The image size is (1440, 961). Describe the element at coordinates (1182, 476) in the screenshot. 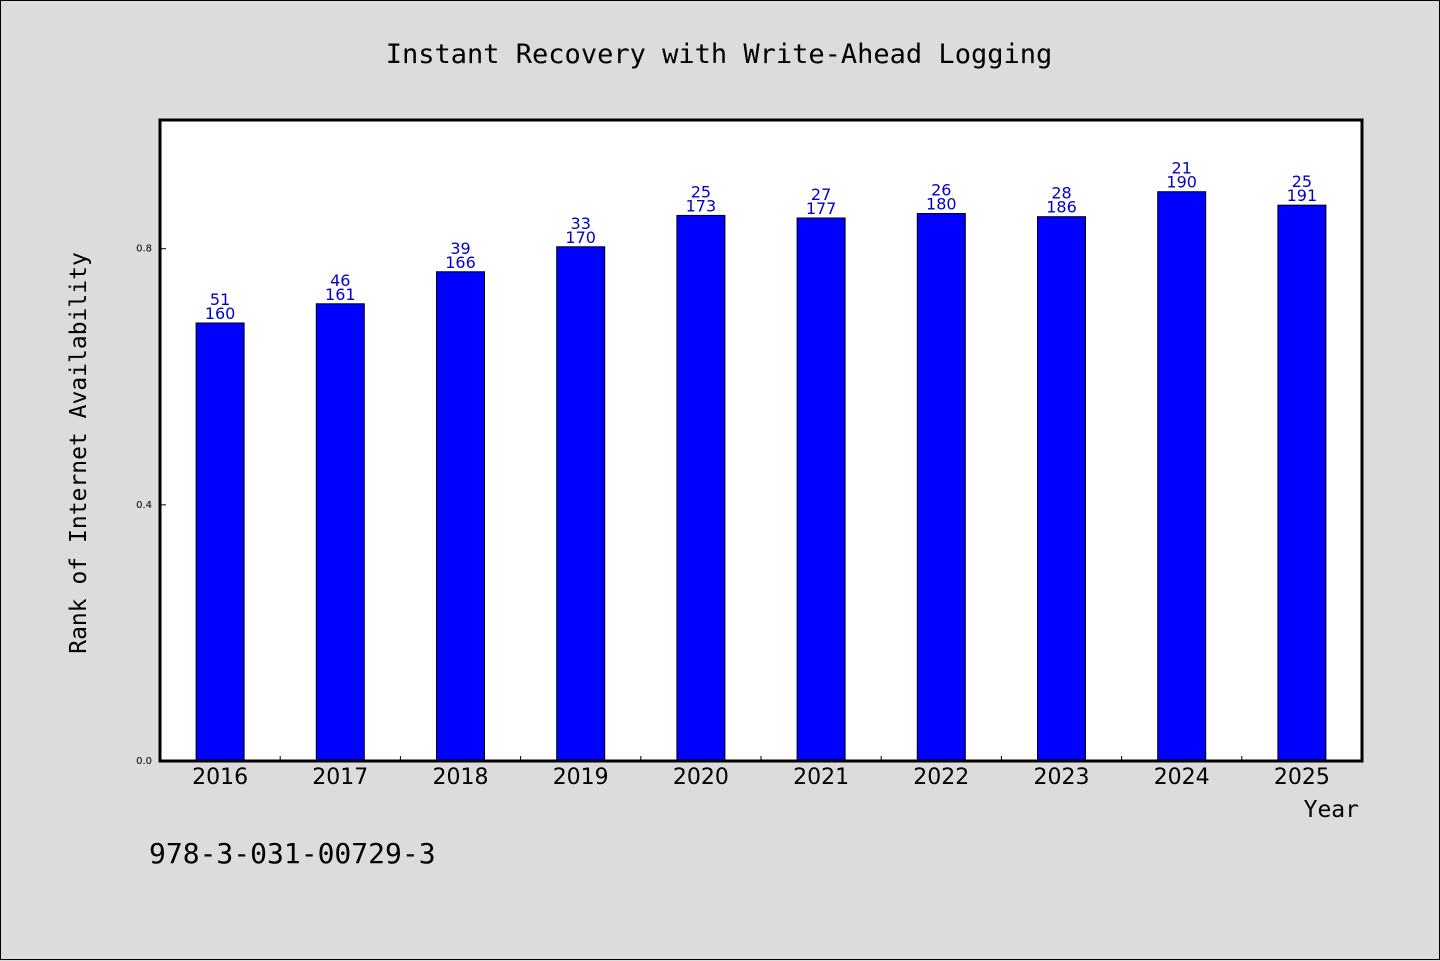

I see `bar-2024` at that location.